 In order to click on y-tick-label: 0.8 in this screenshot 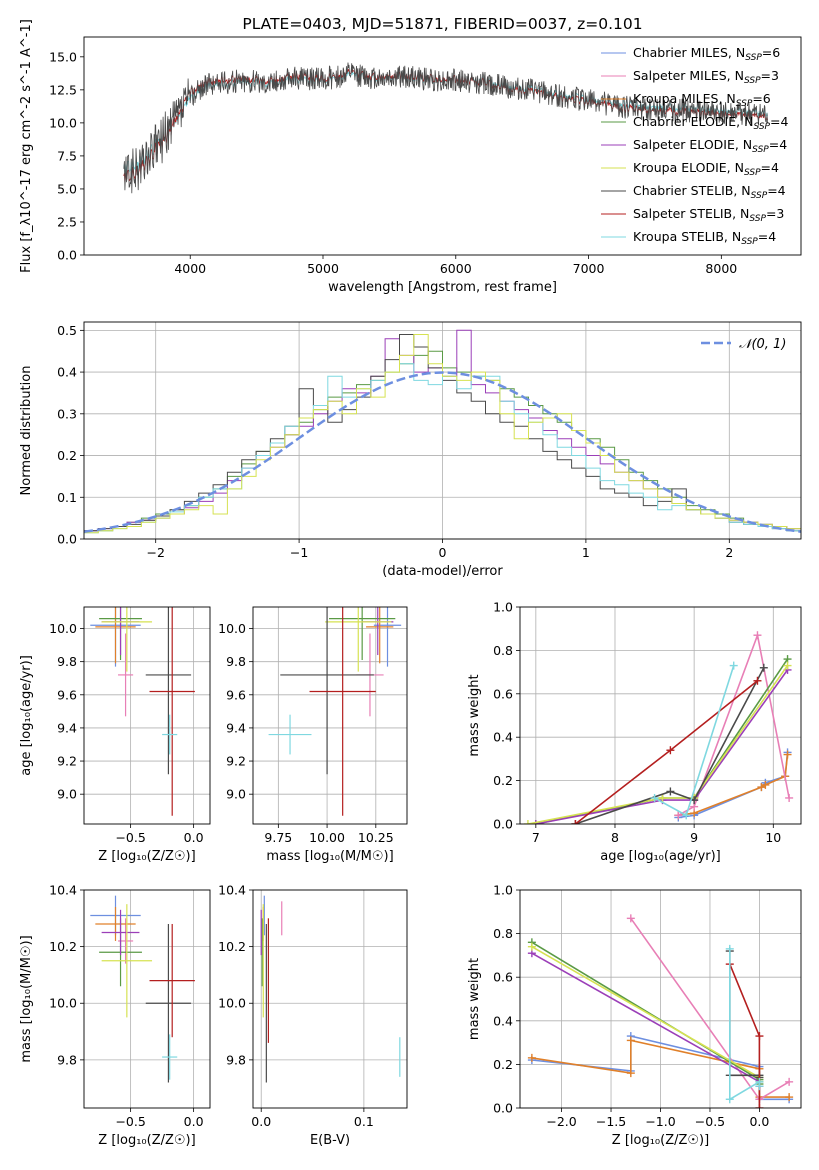, I will do `click(503, 933)`.